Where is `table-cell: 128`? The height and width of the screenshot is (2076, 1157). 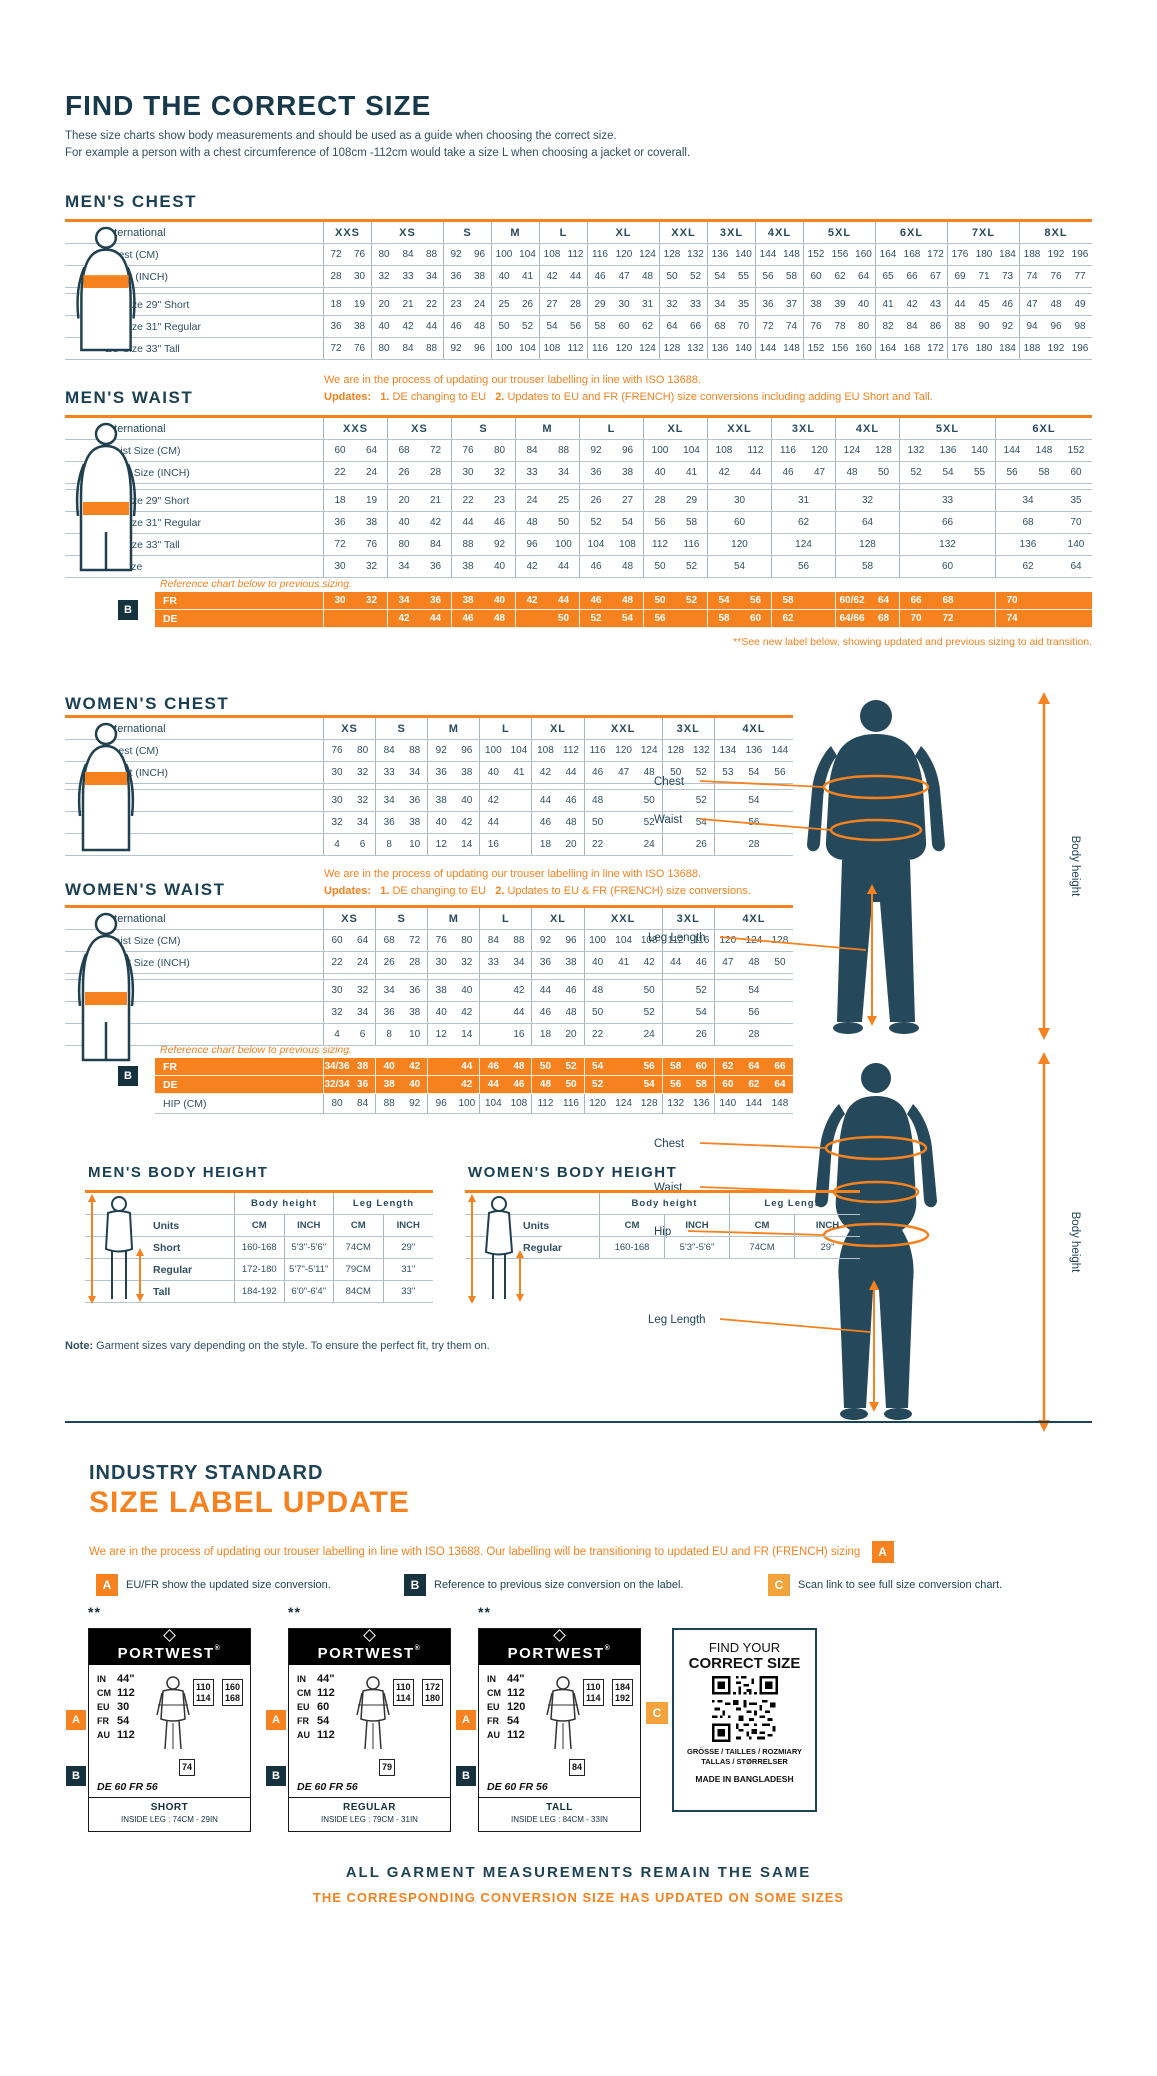 table-cell: 128 is located at coordinates (676, 750).